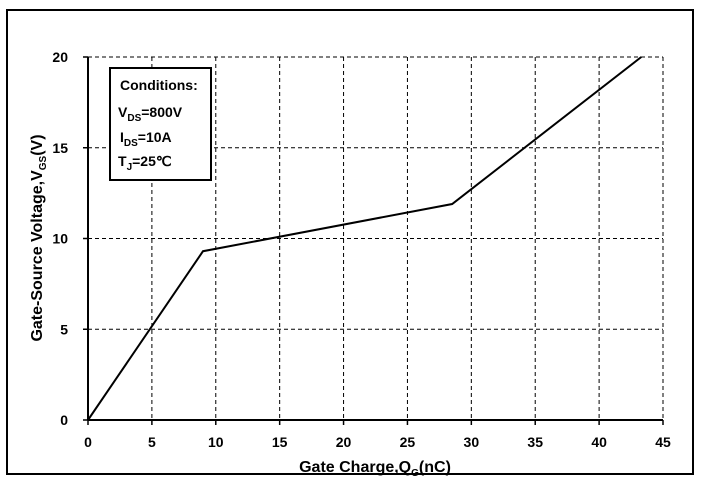 This screenshot has height=481, width=701. I want to click on y-tick-labels: 0 5 10 15 20, so click(70, 238).